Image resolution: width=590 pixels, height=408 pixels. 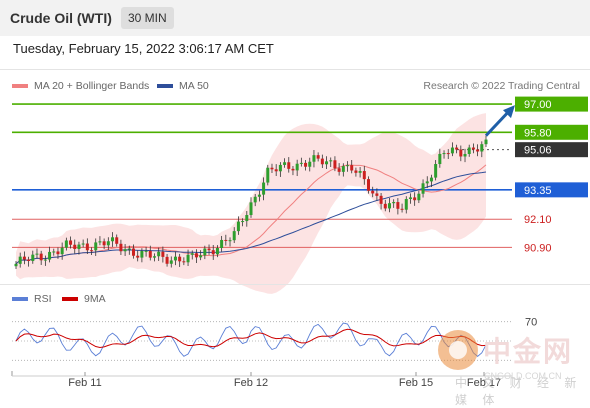 I want to click on level-tag-bg-93.35, so click(x=551, y=190).